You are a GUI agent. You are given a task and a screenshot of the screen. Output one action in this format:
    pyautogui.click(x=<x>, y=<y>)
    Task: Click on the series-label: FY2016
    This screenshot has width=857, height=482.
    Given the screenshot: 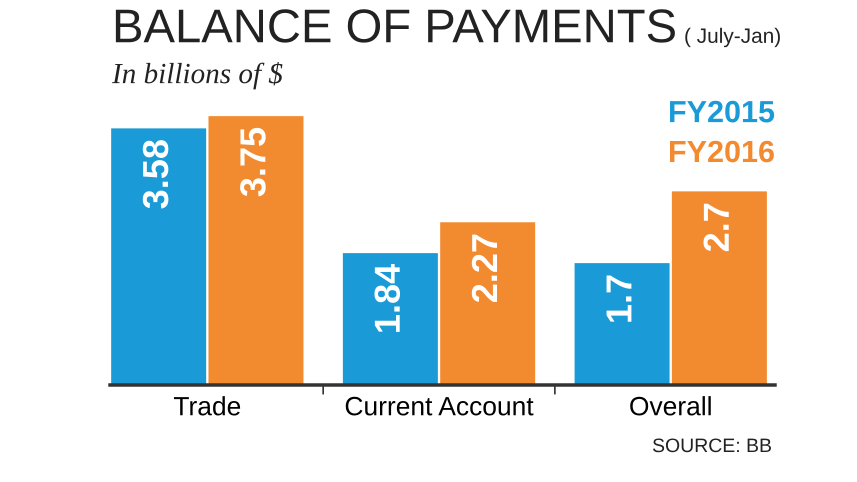 What is the action you would take?
    pyautogui.click(x=722, y=151)
    